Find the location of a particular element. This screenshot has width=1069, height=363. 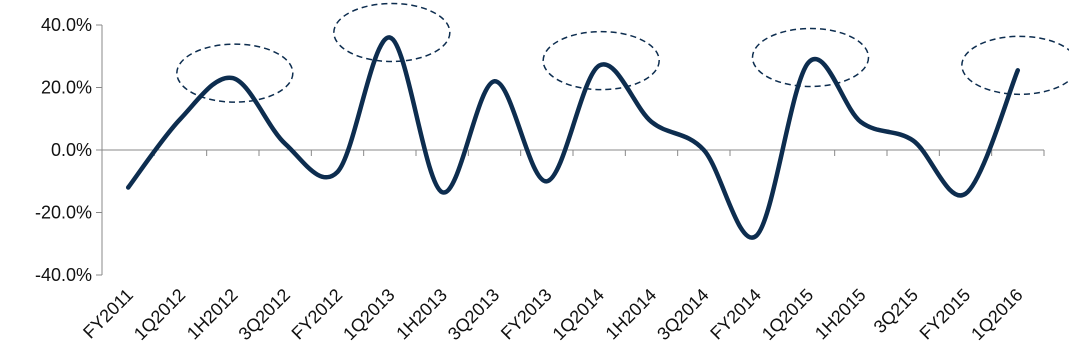

x-tick-label: 1Q2015 is located at coordinates (787, 314).